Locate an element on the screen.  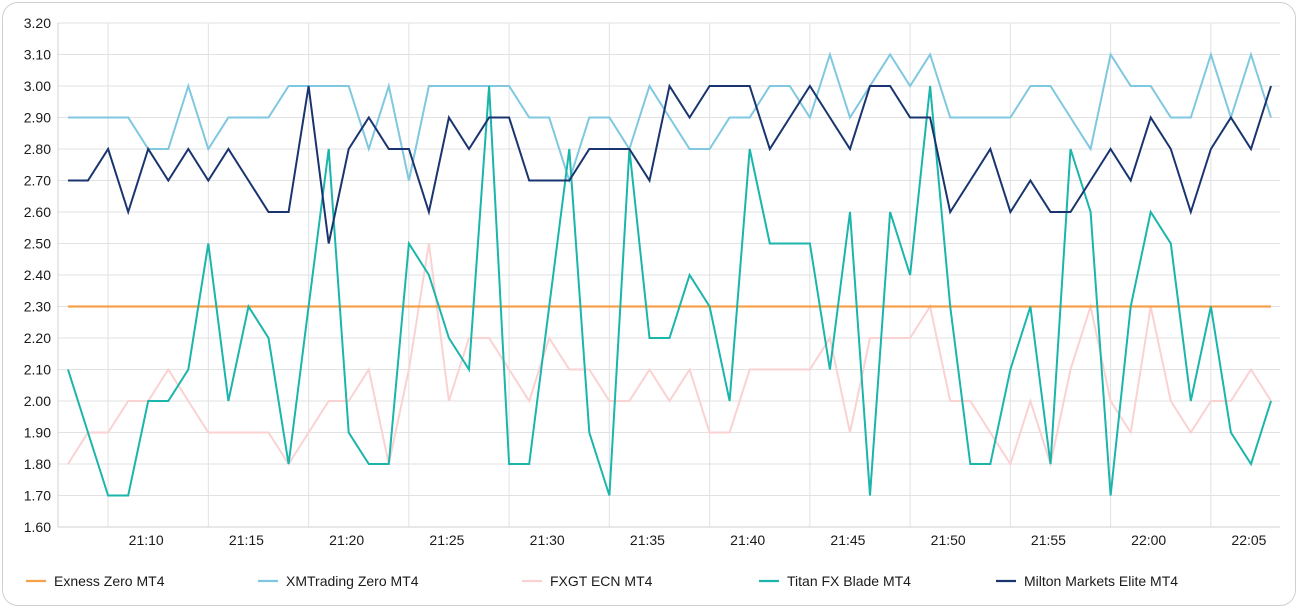
legend-label: XMTrading Zero MT4 is located at coordinates (352, 581).